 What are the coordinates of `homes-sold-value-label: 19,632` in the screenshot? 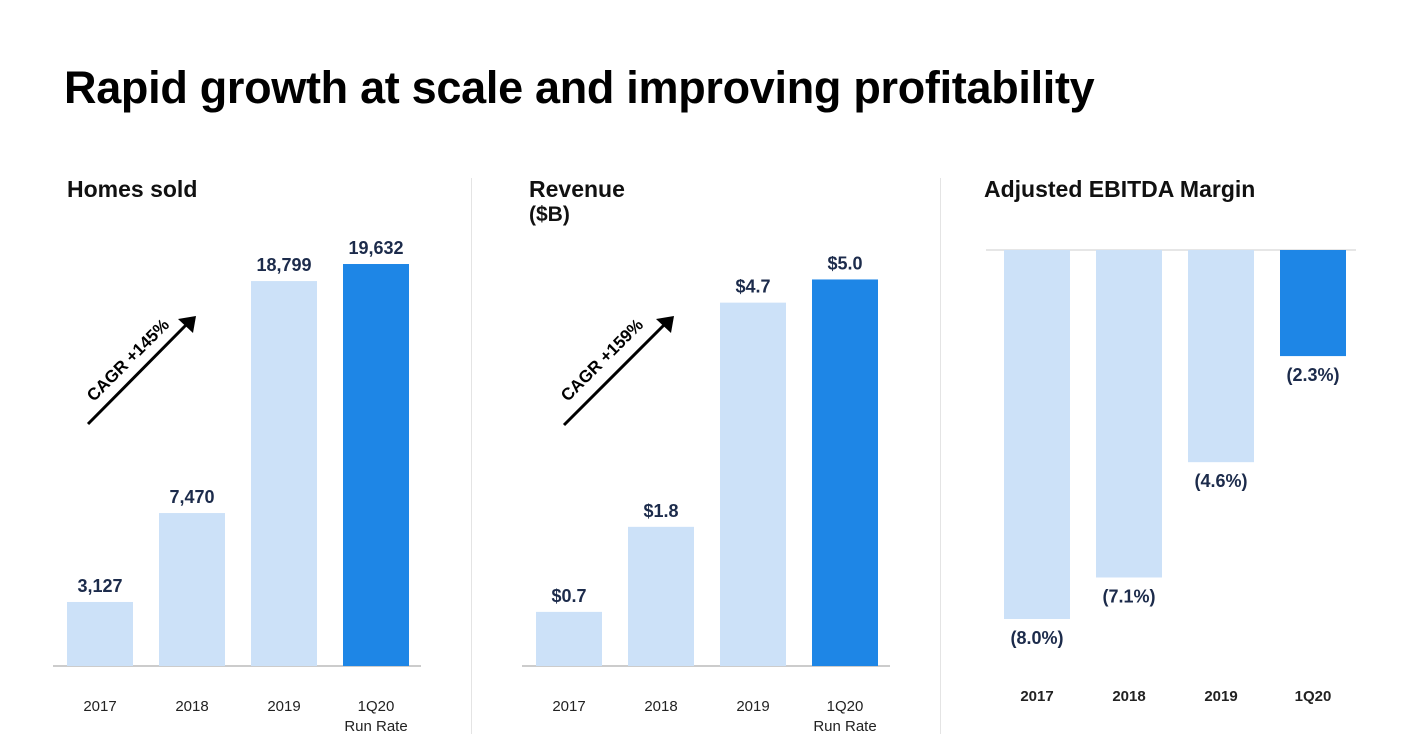 It's located at (375, 248).